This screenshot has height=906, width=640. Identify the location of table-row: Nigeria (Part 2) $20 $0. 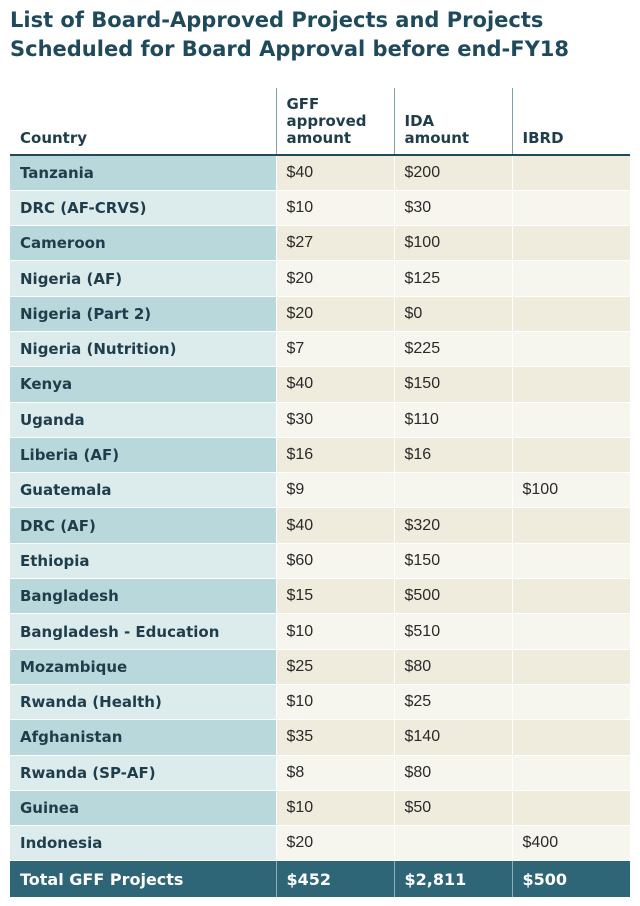
(320, 314).